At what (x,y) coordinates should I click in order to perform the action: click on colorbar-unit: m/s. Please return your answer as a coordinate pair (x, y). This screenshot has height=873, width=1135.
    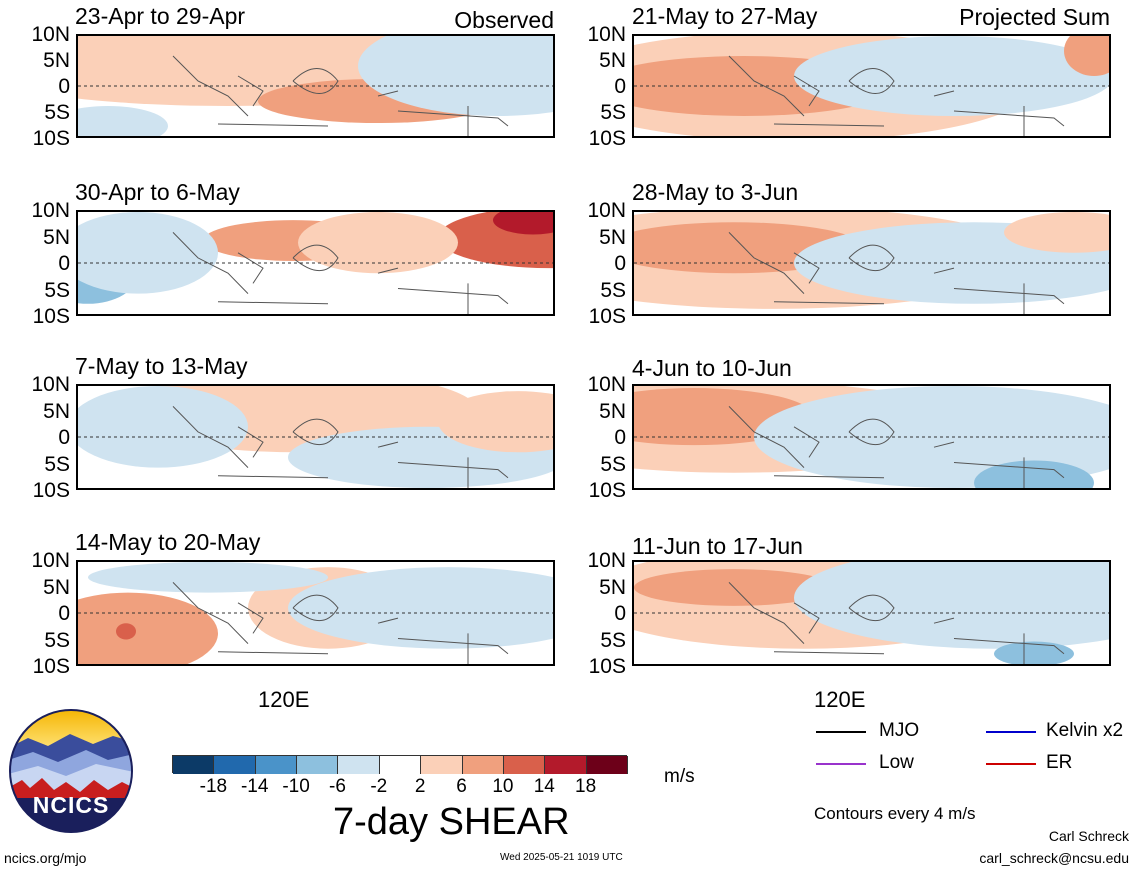
    Looking at the image, I should click on (679, 776).